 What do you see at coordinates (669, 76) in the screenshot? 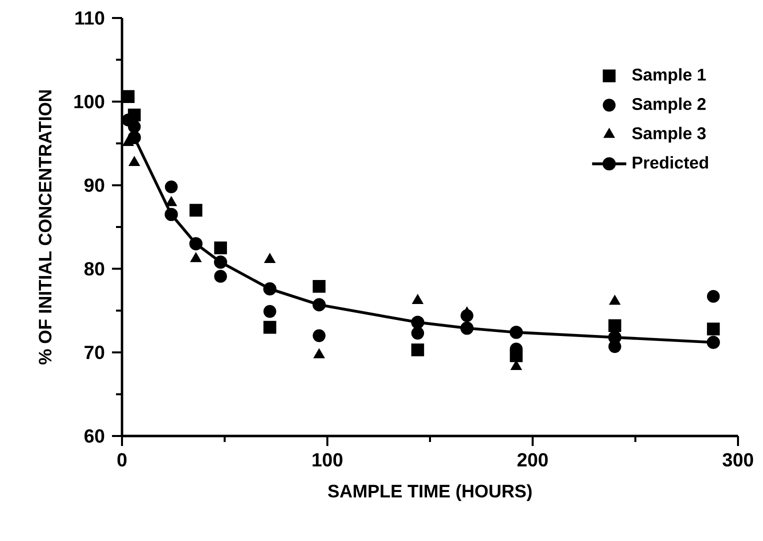
I see `legend-label: Sample 1` at bounding box center [669, 76].